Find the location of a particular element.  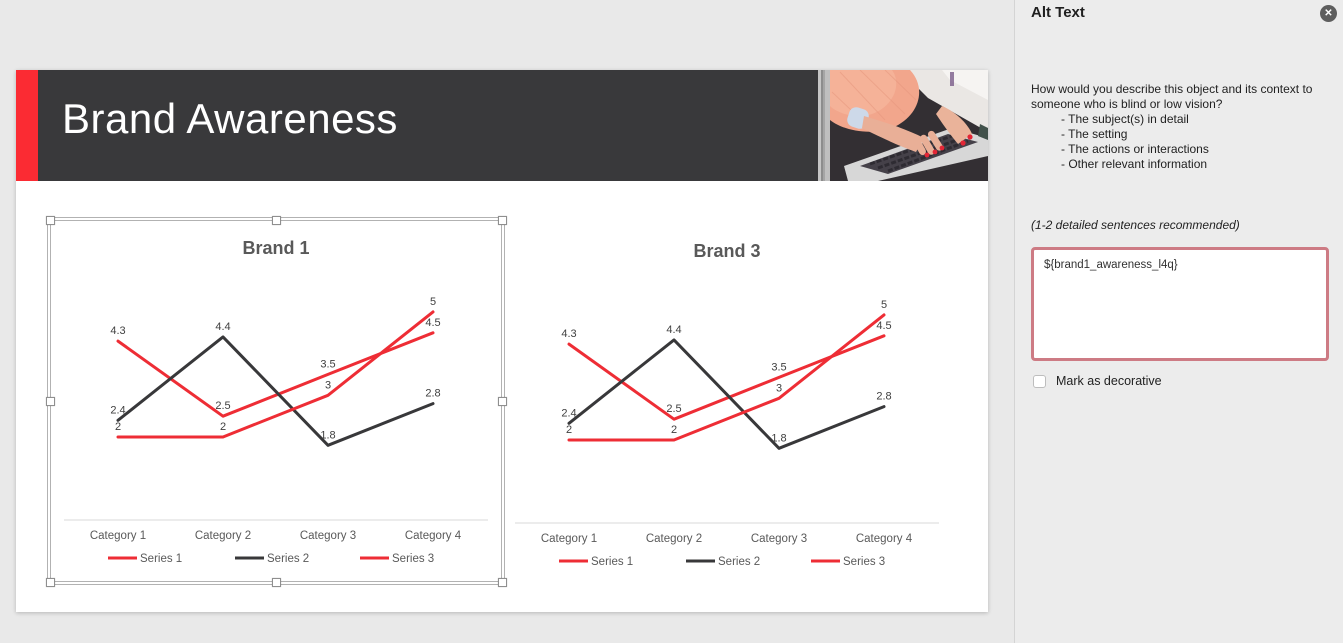

hands-typing-photo is located at coordinates (909, 125).